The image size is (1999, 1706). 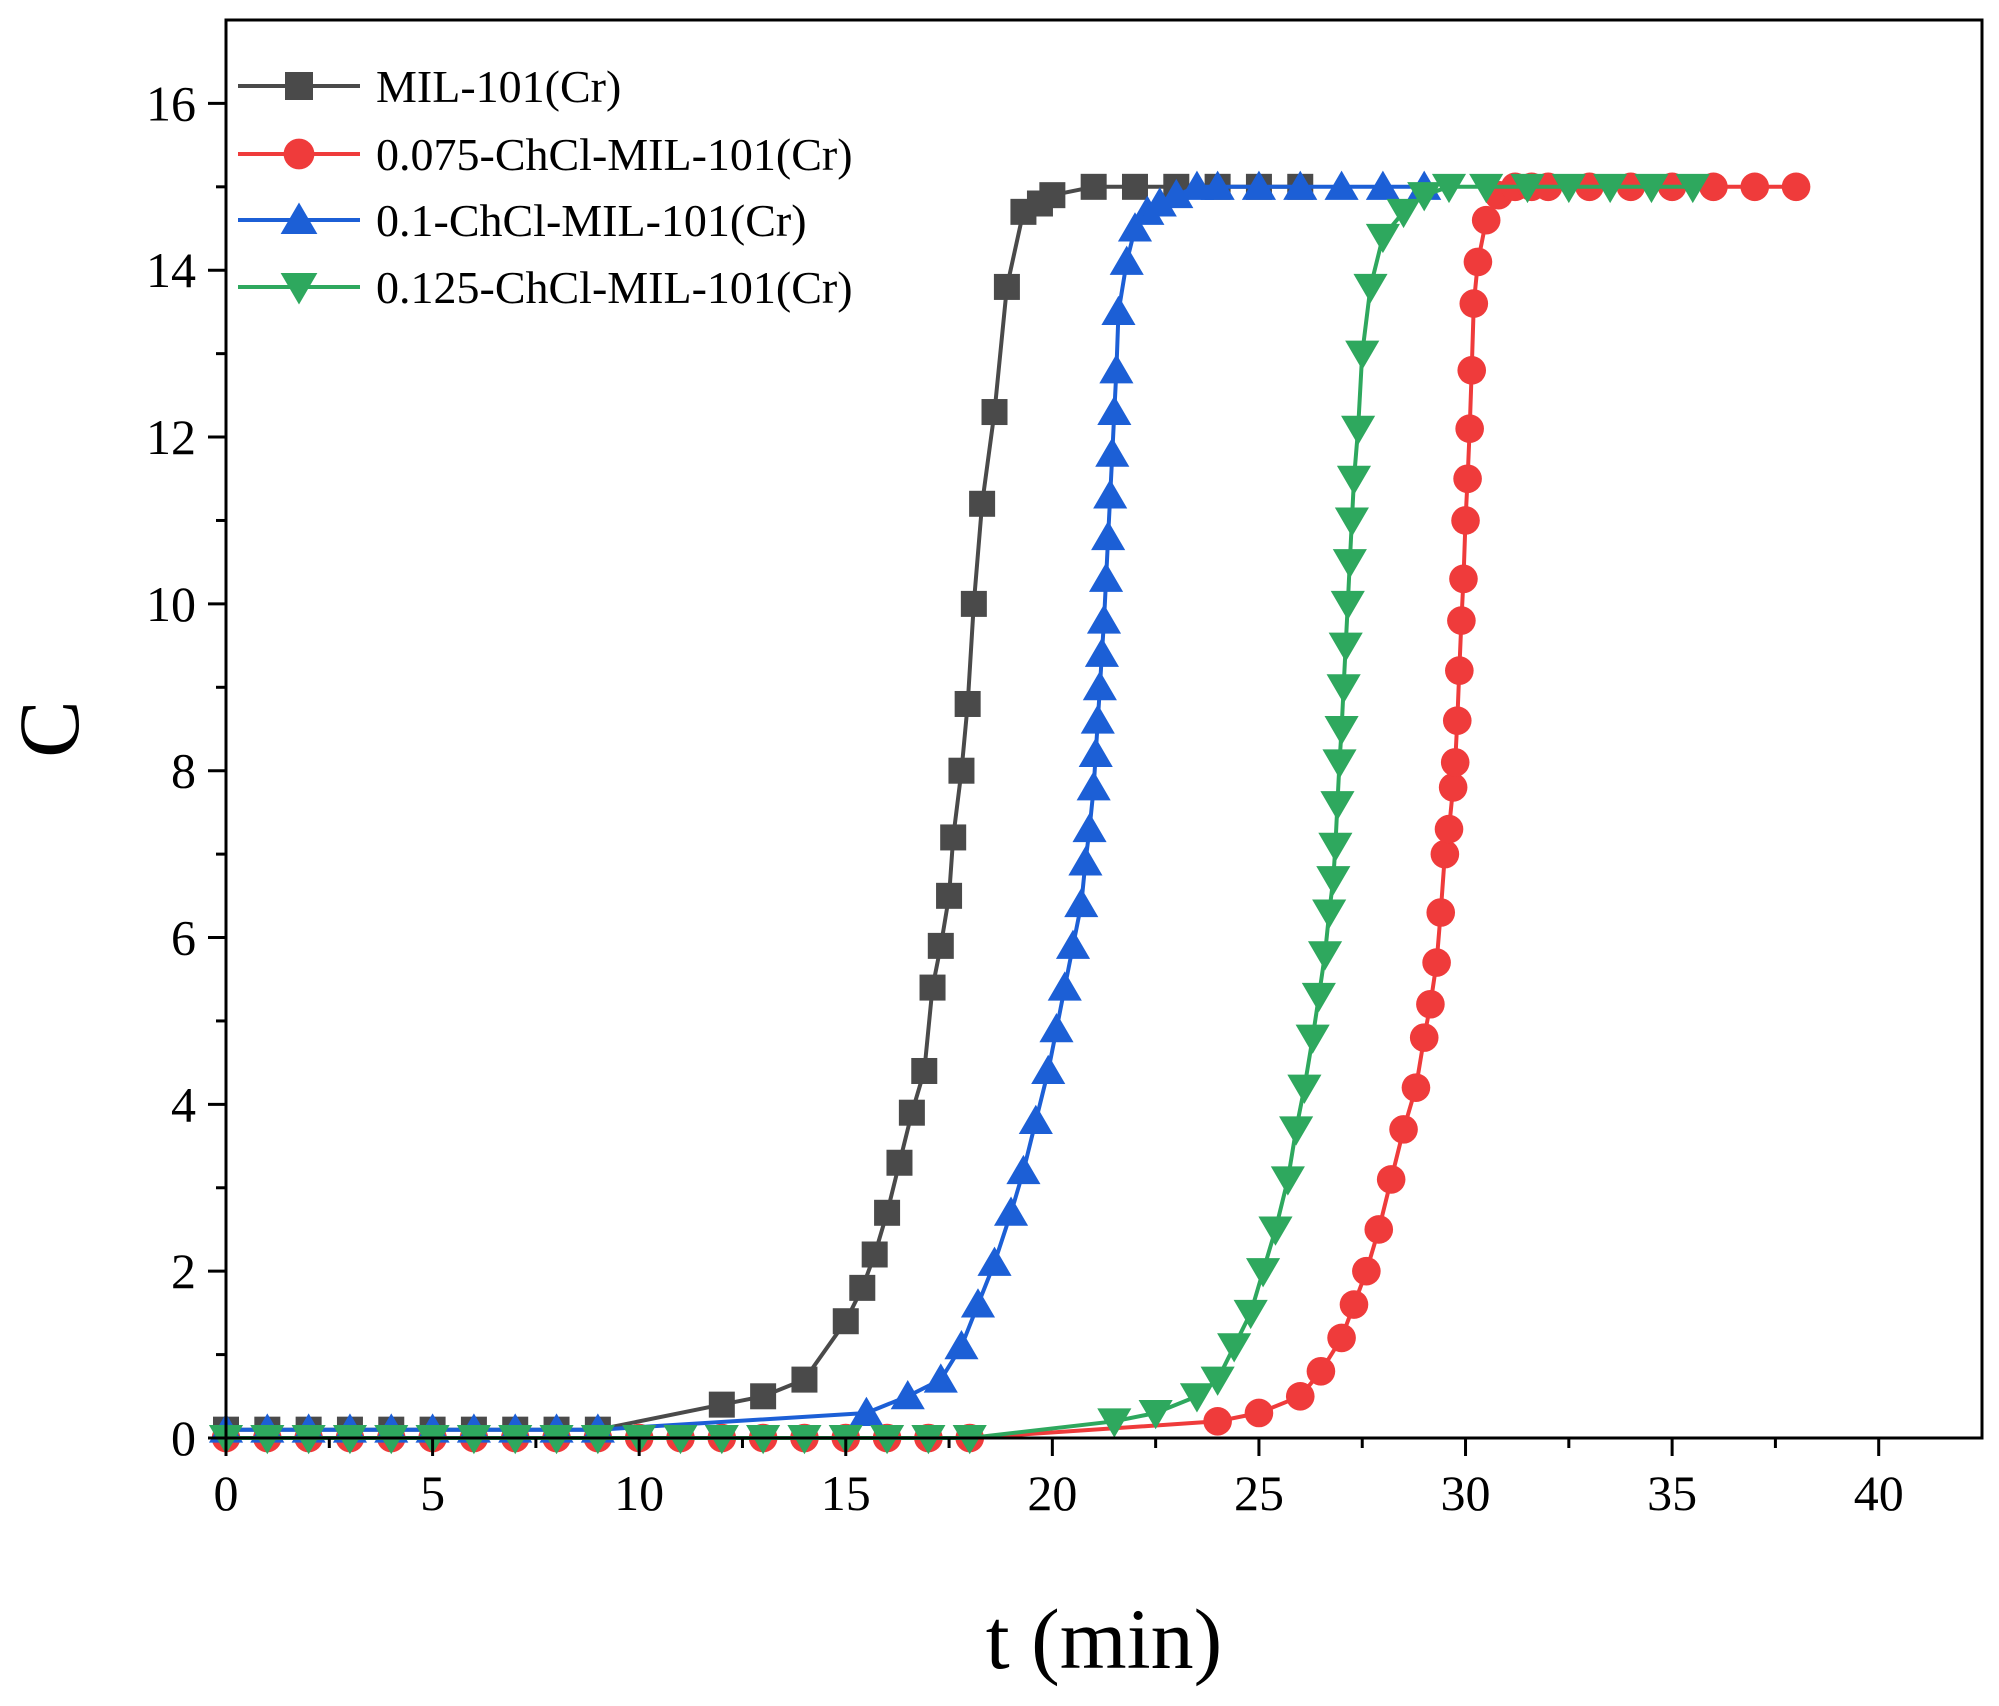 I want to click on x-axis-title: t (min), so click(x=1104, y=1639).